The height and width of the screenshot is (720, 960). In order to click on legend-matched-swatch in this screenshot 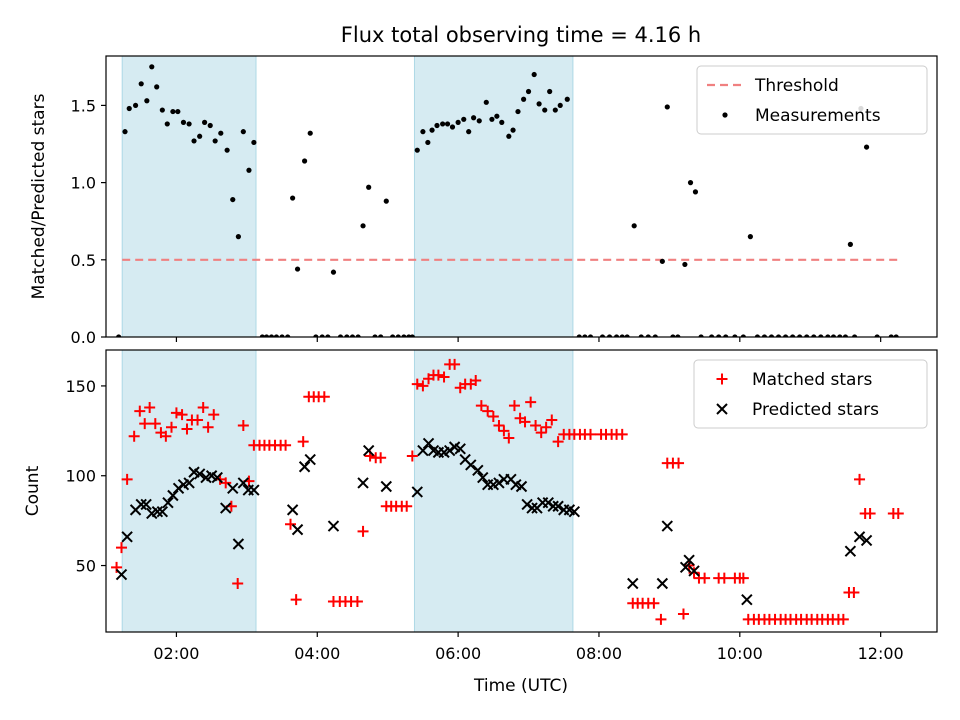, I will do `click(722, 379)`.